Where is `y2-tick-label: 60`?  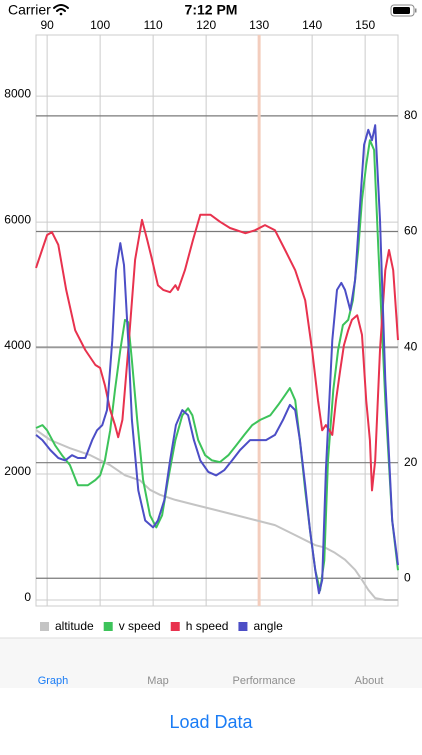 y2-tick-label: 60 is located at coordinates (411, 231).